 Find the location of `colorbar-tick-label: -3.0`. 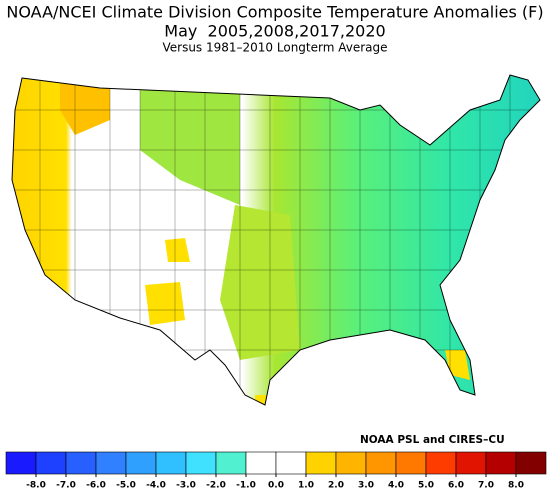

colorbar-tick-label: -3.0 is located at coordinates (186, 486).